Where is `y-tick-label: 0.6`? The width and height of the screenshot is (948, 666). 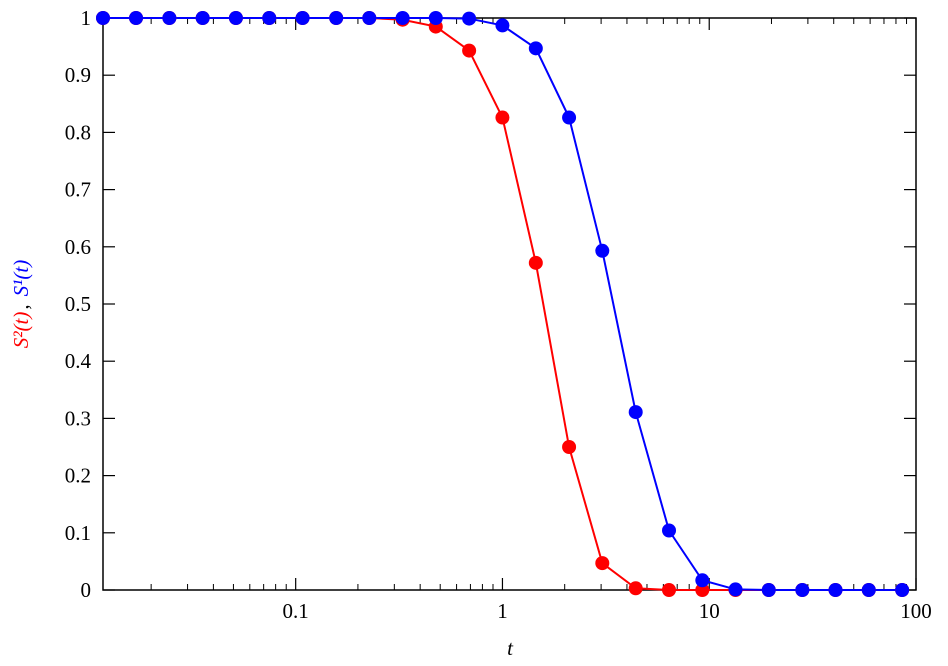
y-tick-label: 0.6 is located at coordinates (78, 247).